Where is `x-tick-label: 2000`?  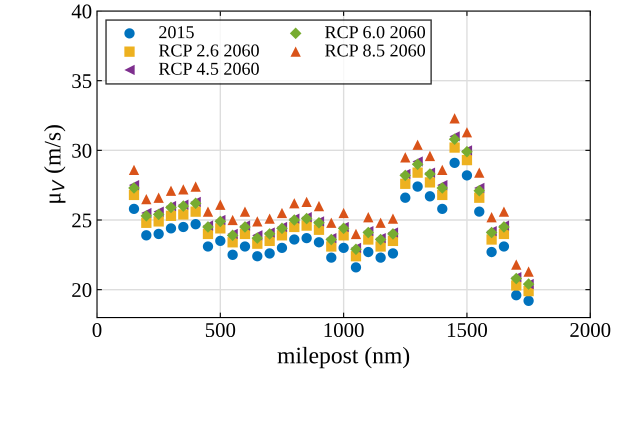 x-tick-label: 2000 is located at coordinates (590, 330).